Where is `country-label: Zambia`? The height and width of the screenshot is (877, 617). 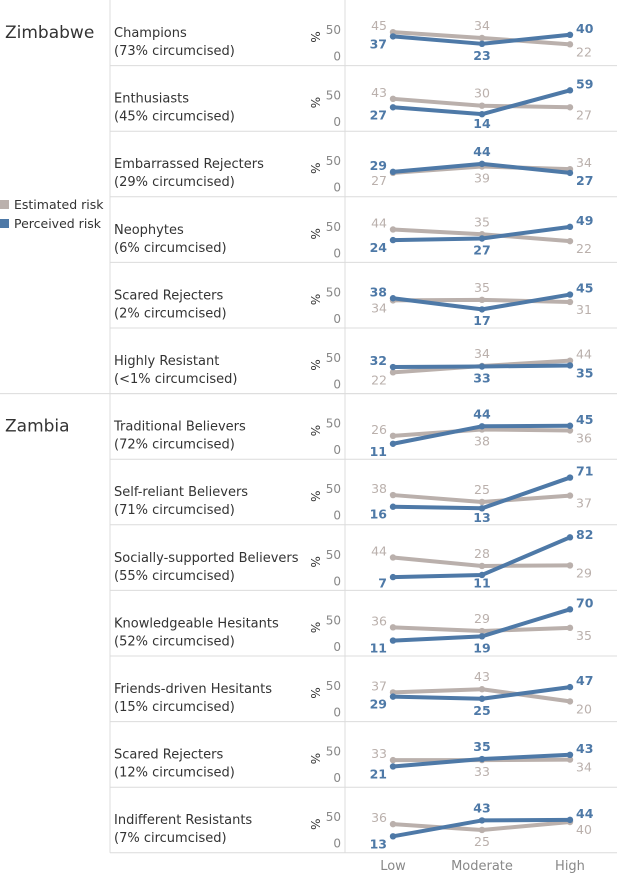 country-label: Zambia is located at coordinates (37, 427).